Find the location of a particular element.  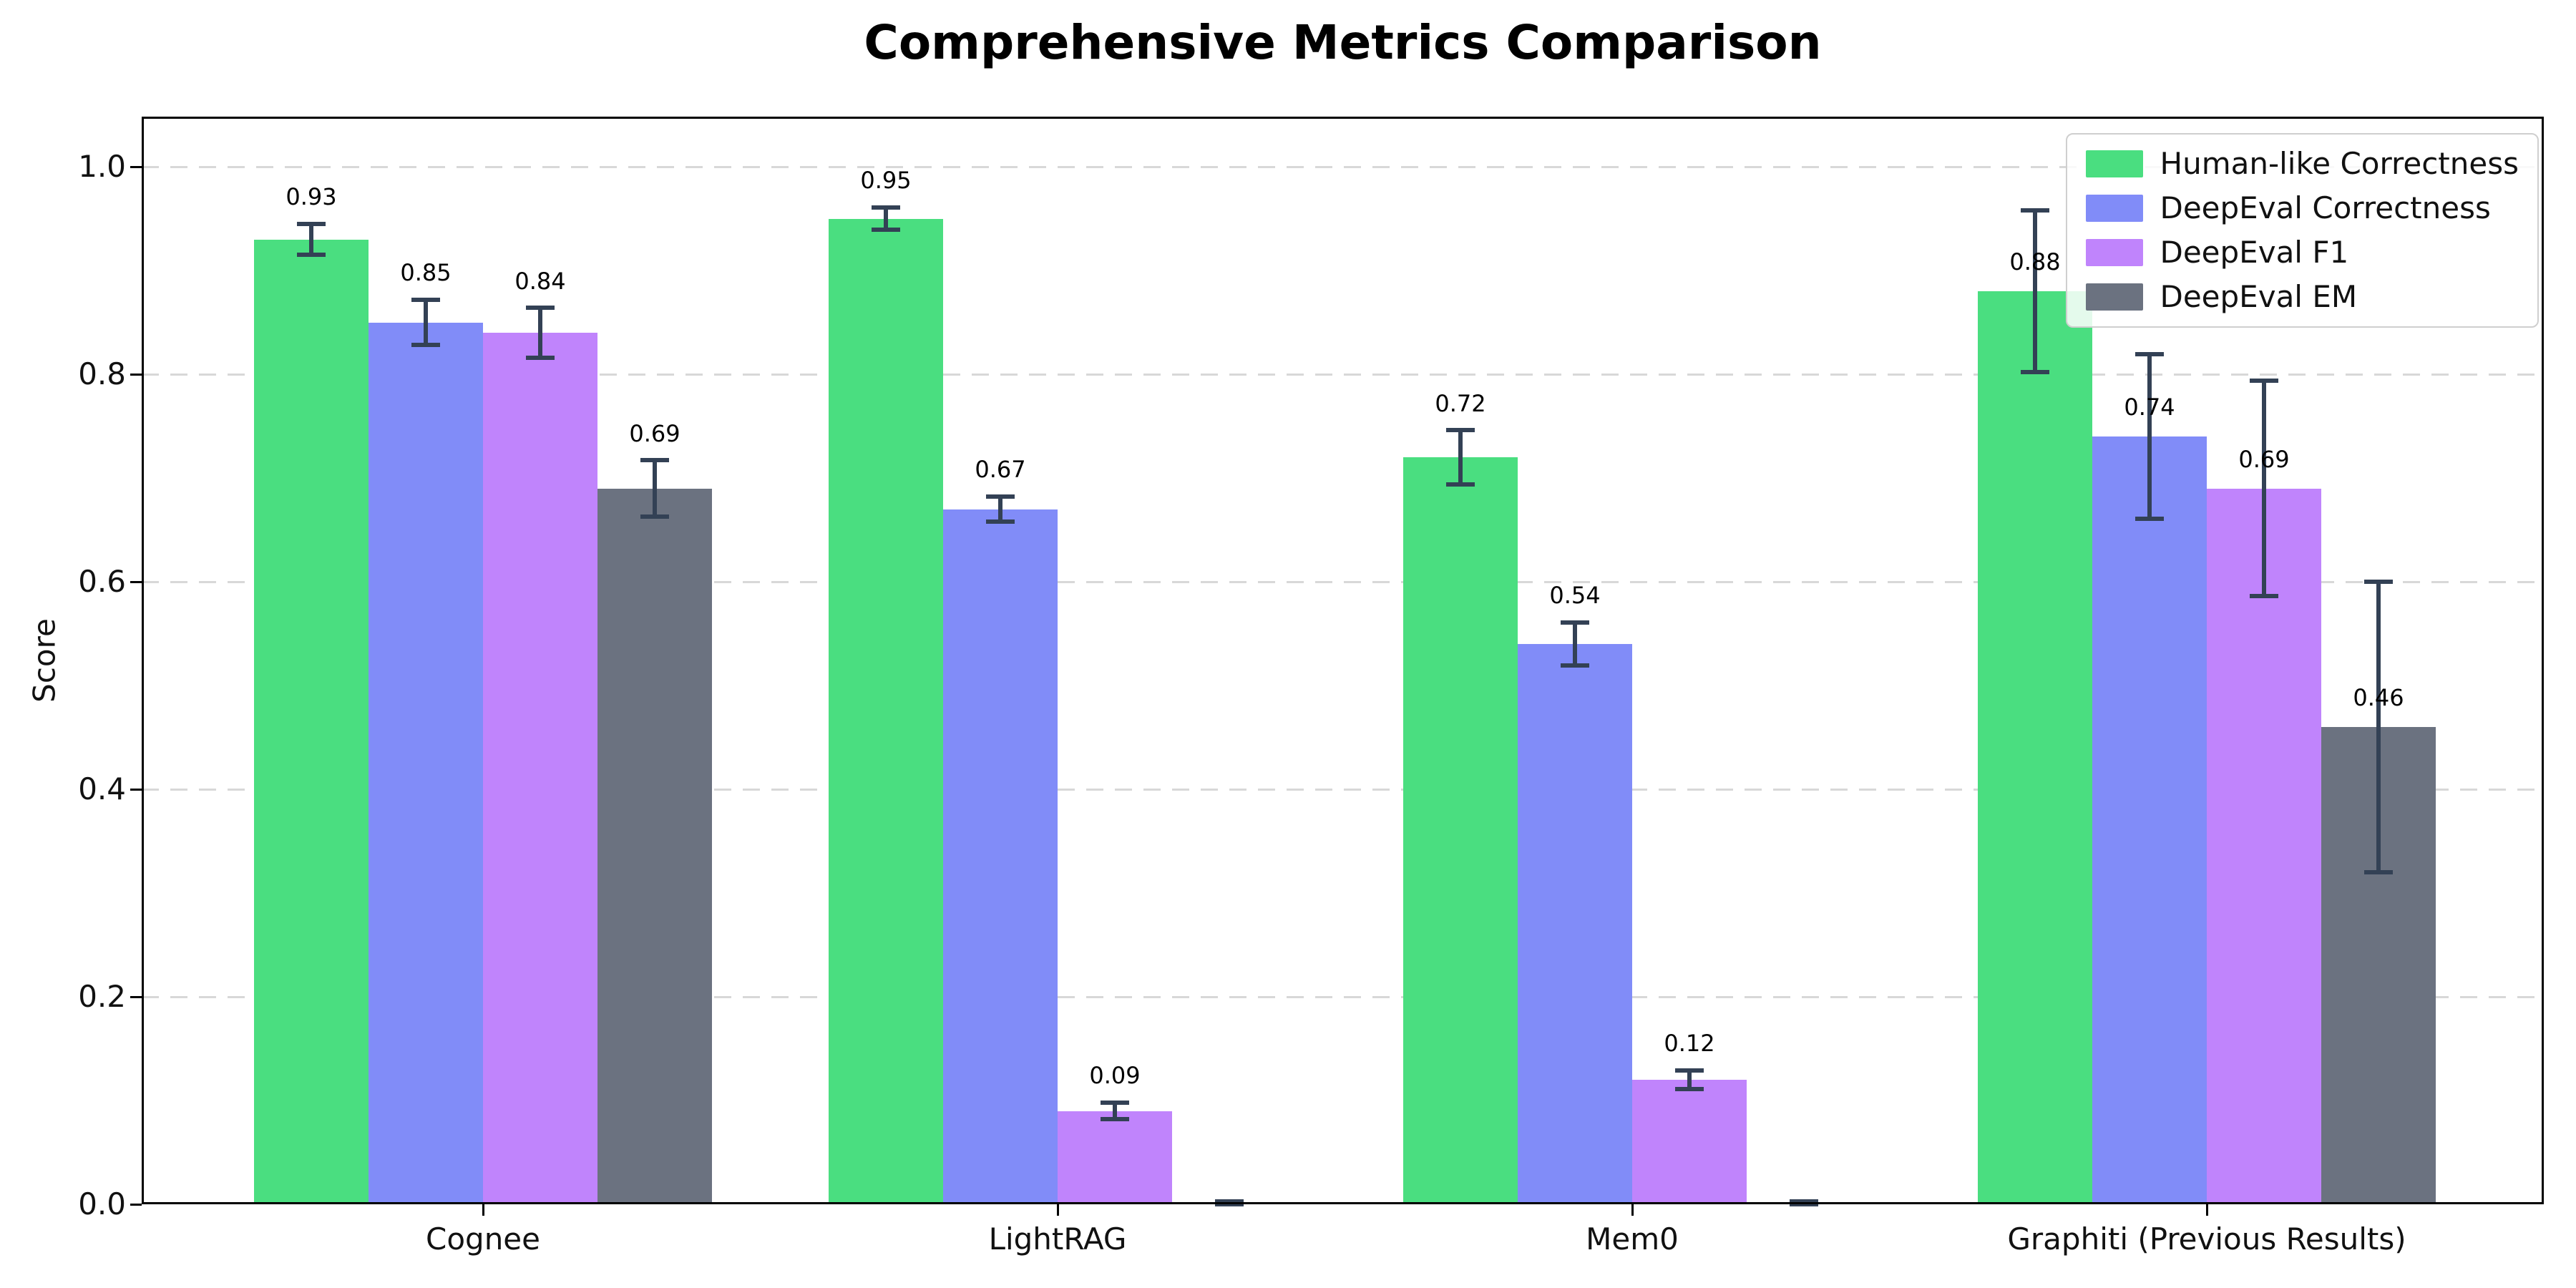

legend-label: DeepEval F1 is located at coordinates (2254, 252).